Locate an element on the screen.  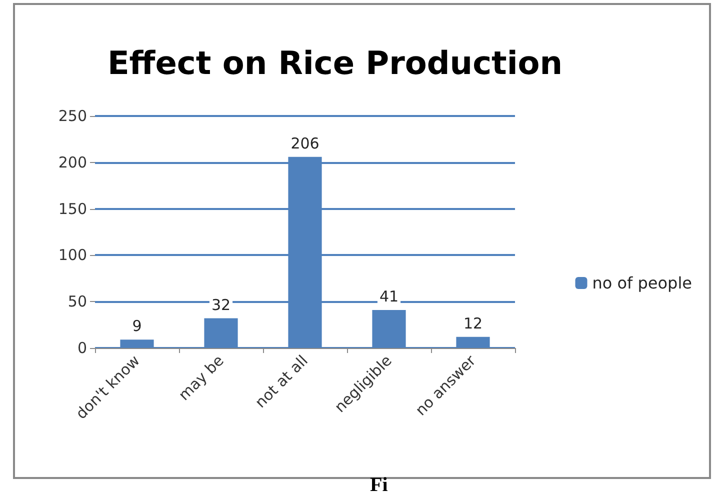
text: Fi is located at coordinates (379, 485).